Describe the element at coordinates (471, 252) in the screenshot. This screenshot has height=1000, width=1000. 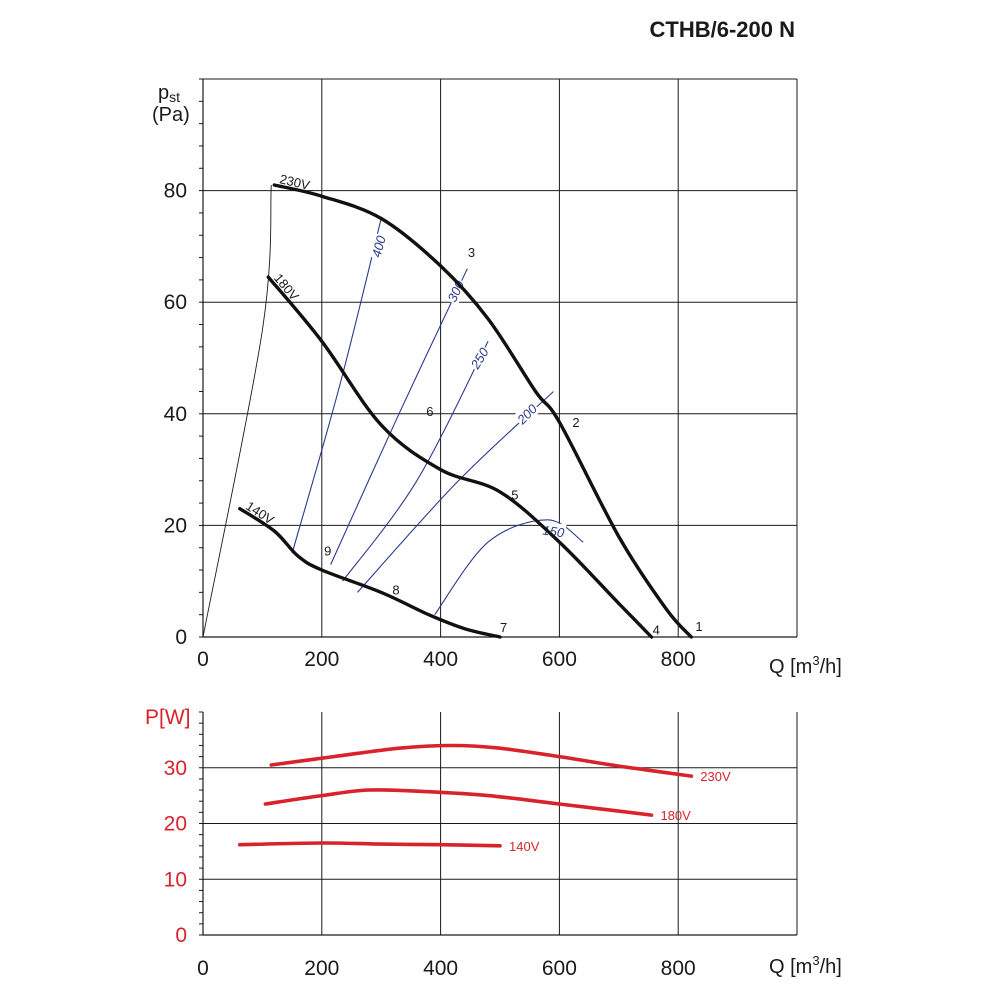
I see `operating-point-label: 3` at that location.